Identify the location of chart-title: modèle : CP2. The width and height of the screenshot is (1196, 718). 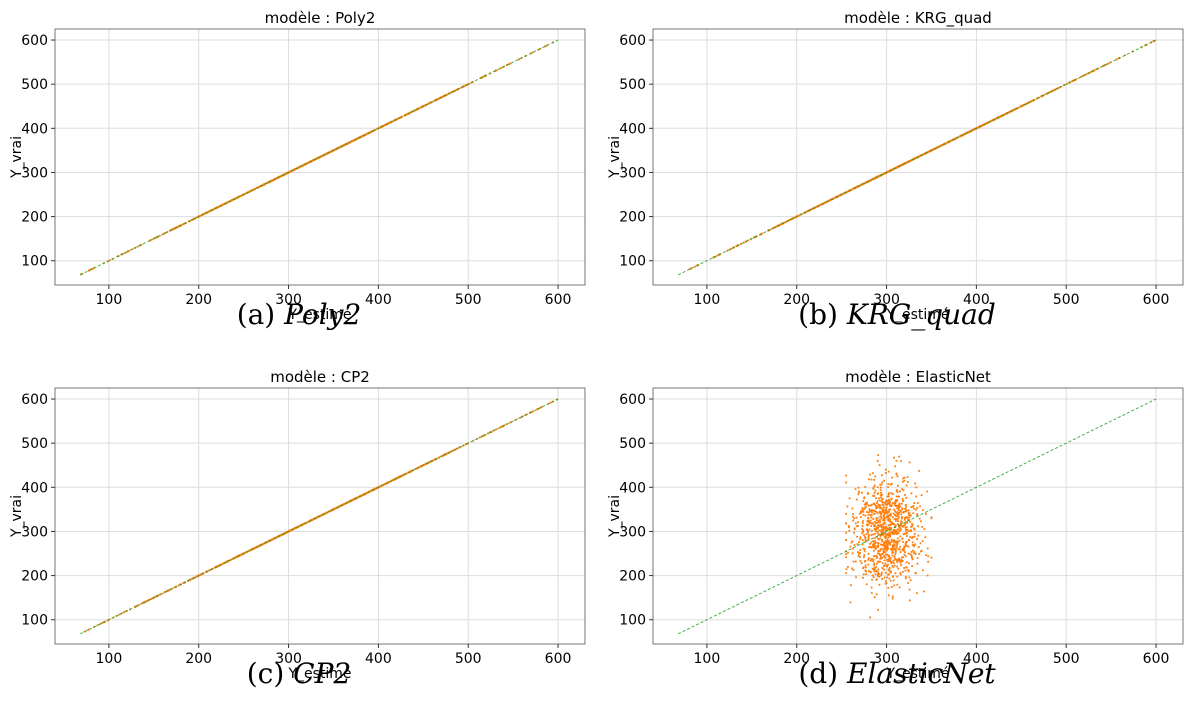
(320, 377).